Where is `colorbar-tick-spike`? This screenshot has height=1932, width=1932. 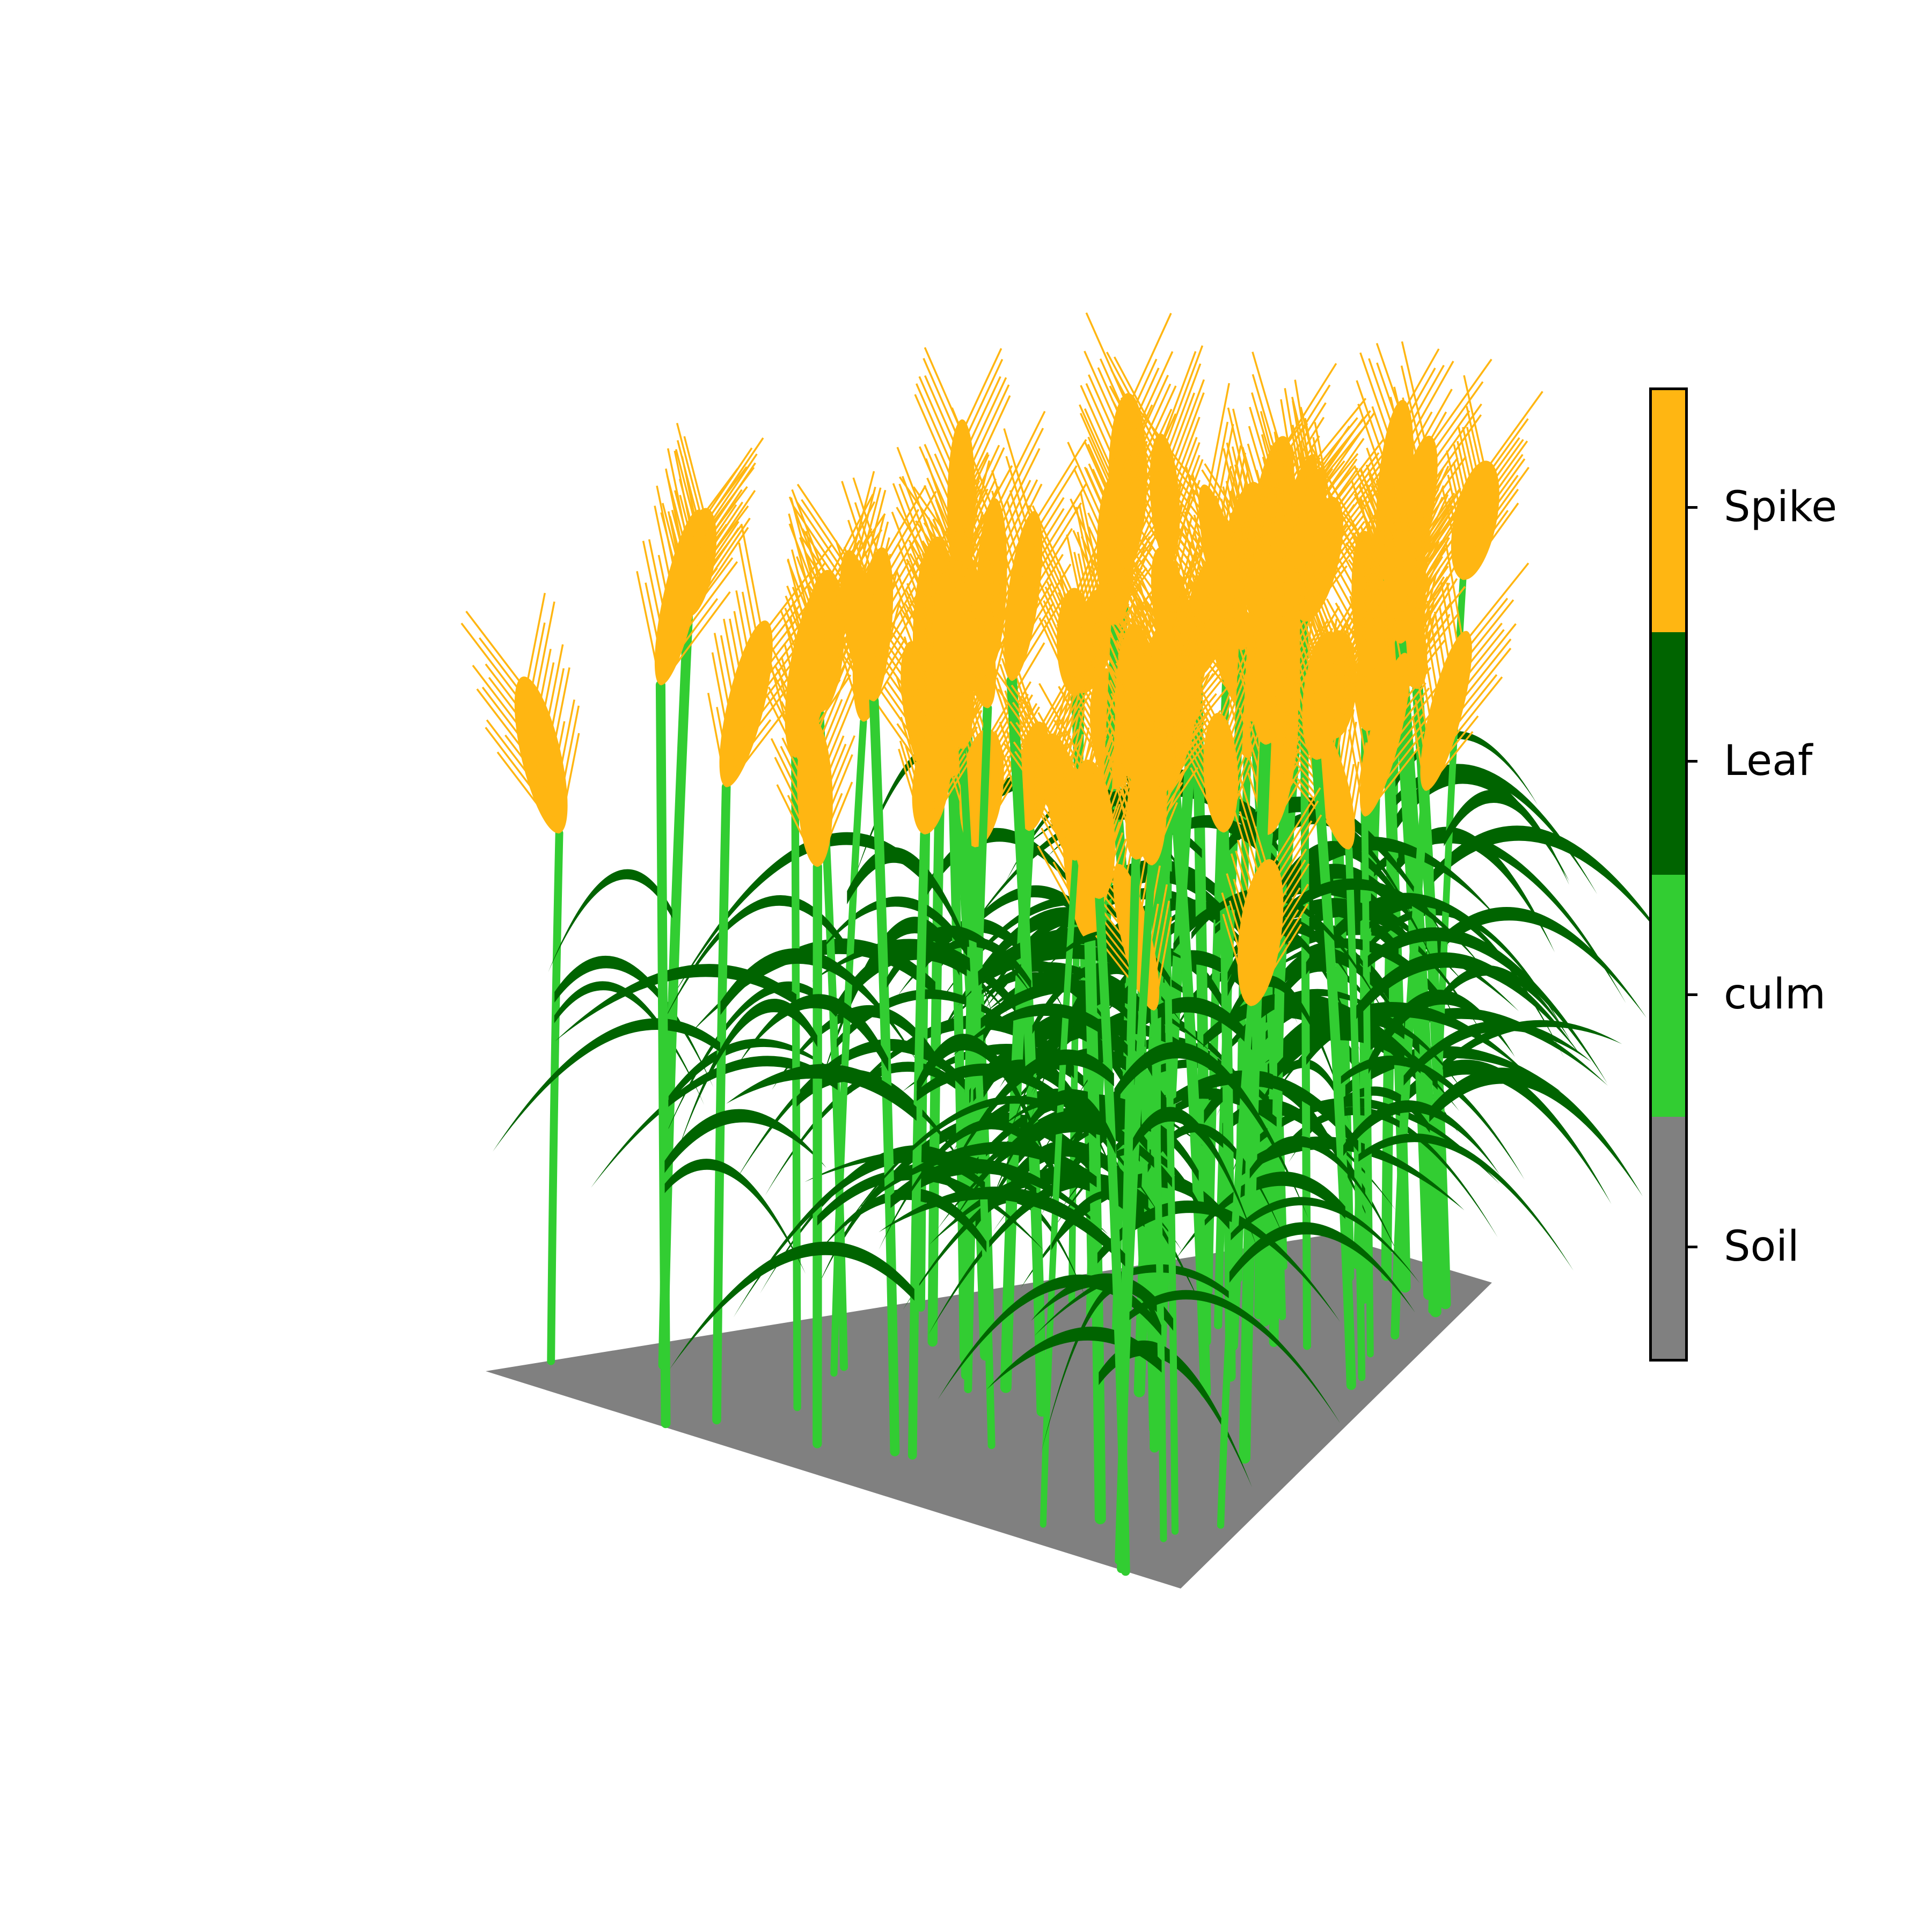 colorbar-tick-spike is located at coordinates (1692, 507).